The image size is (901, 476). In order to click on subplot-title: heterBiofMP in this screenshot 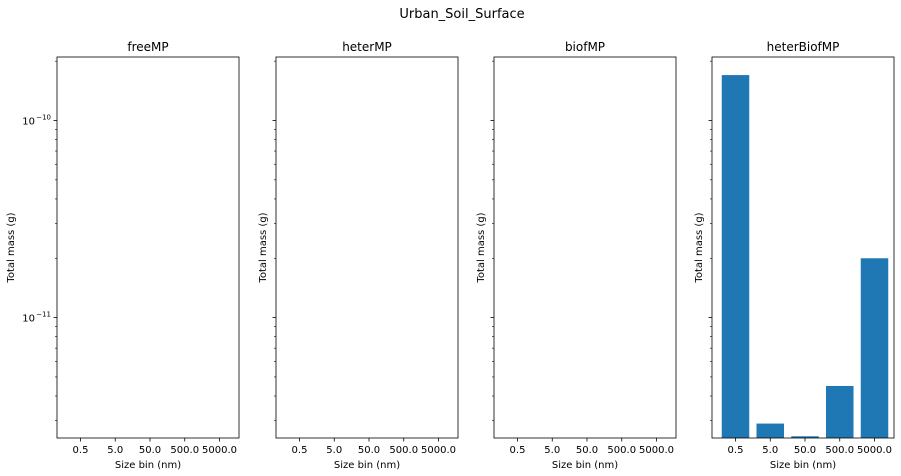, I will do `click(803, 47)`.